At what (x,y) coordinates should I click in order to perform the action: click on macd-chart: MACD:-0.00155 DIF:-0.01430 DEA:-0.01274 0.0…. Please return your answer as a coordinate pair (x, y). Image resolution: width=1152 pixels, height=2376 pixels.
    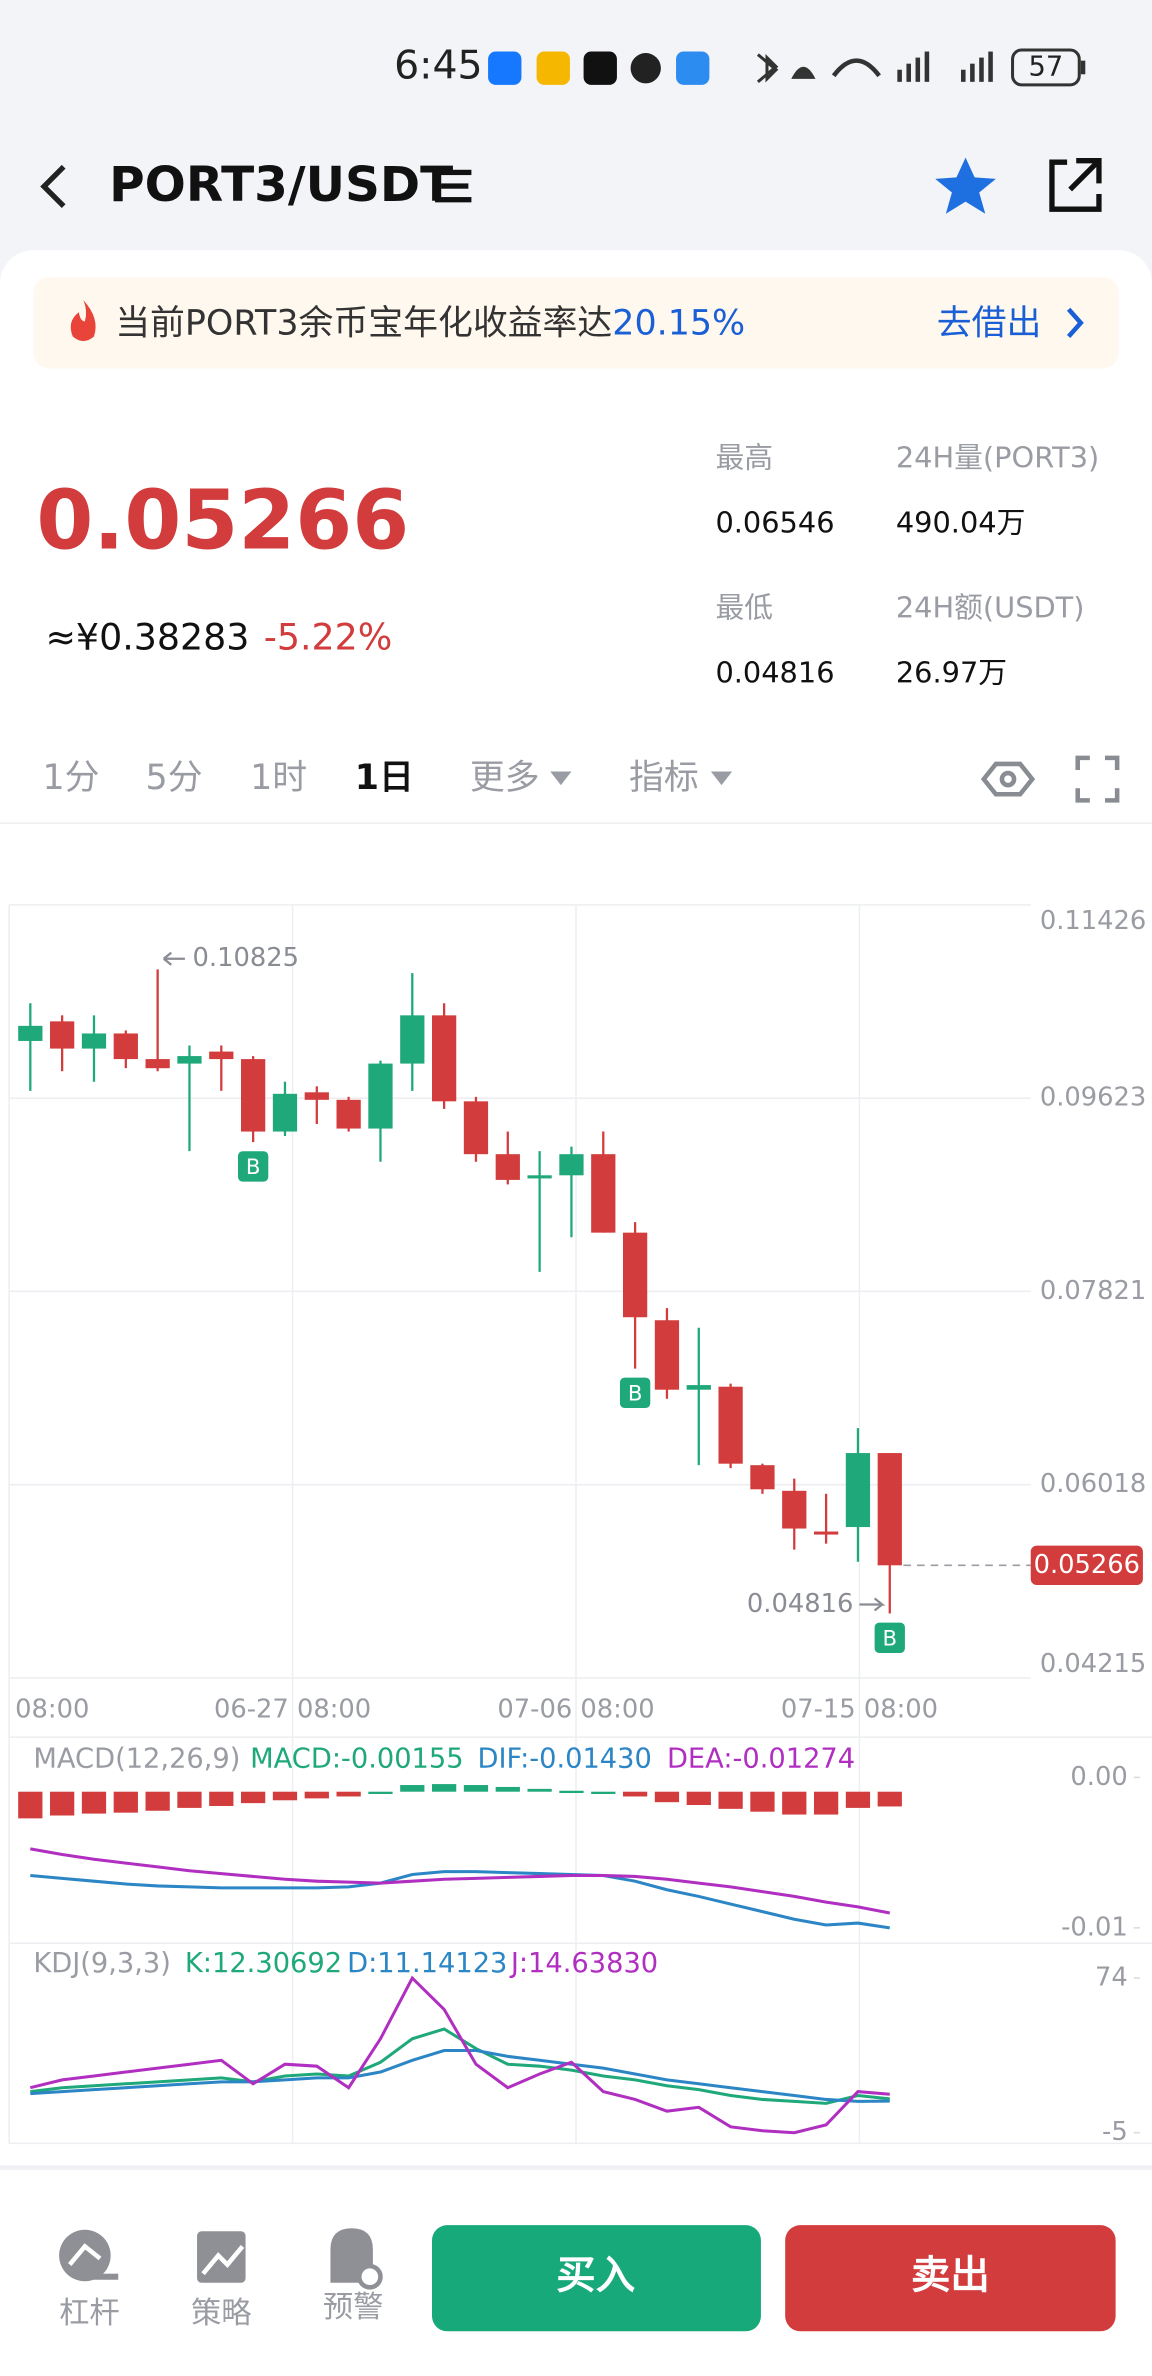
    Looking at the image, I should click on (579, 1842).